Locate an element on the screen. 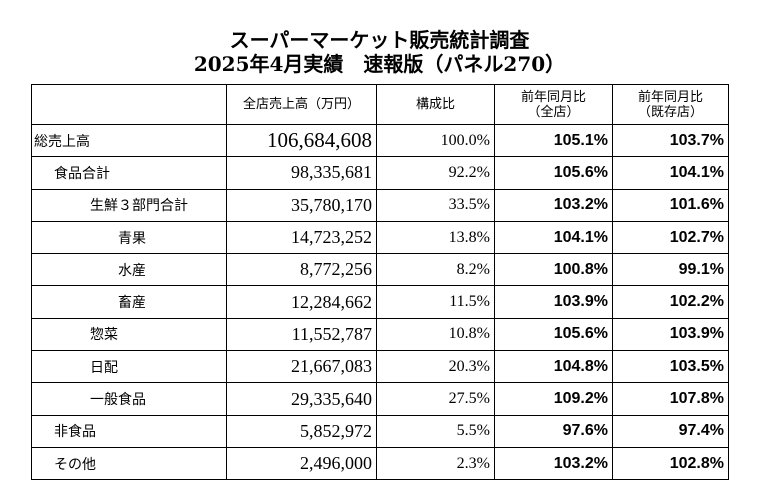 This screenshot has width=759, height=494. row-label: 惣菜 is located at coordinates (129, 334).